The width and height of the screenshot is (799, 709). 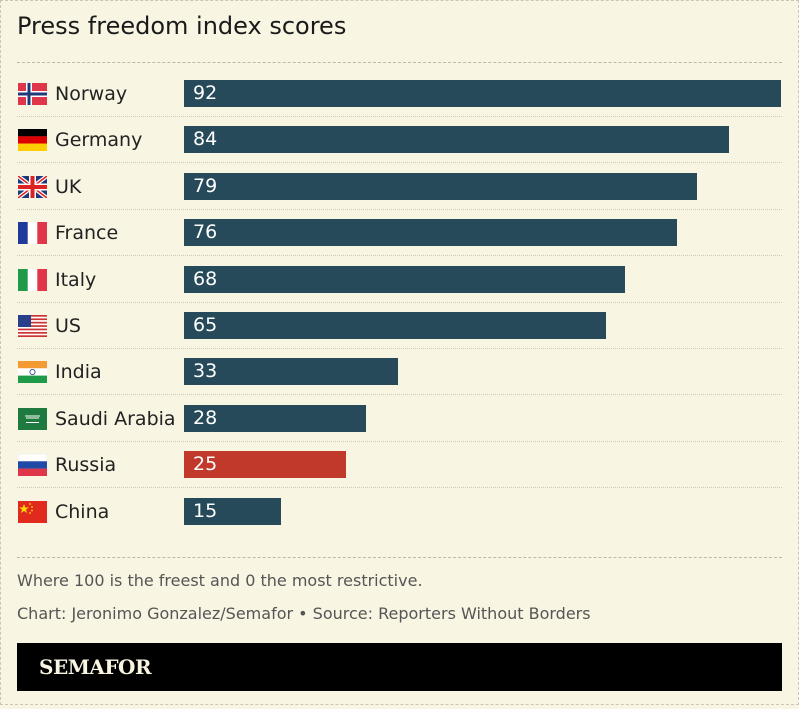 I want to click on bar-row: Saudi Arabia 28, so click(x=399, y=419).